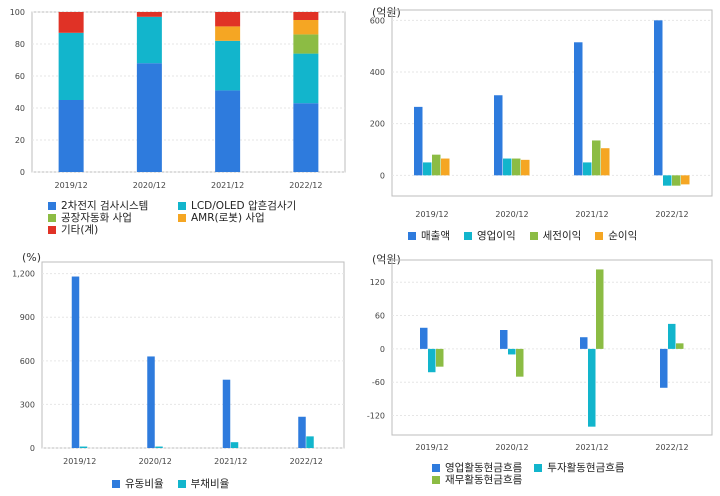  What do you see at coordinates (429, 236) in the screenshot?
I see `legend-item: 매출액` at bounding box center [429, 236].